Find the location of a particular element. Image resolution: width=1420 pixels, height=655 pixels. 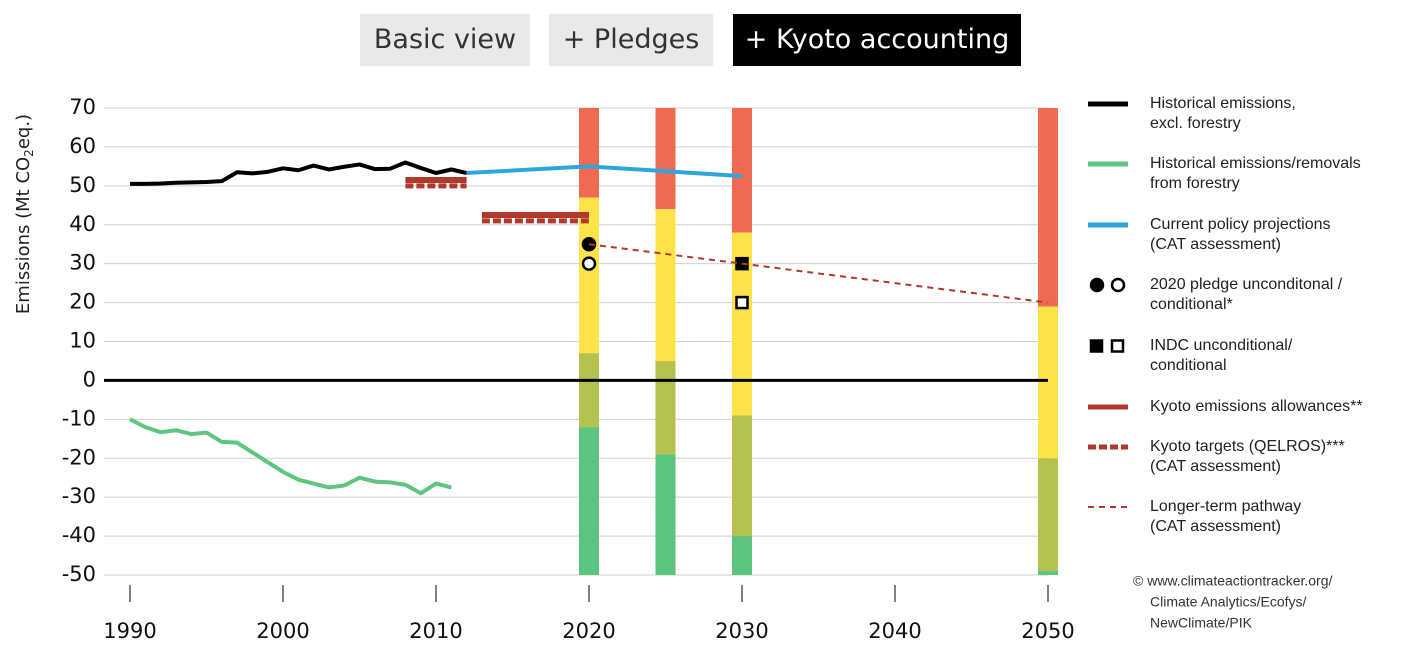

legend-label: excl. forestry is located at coordinates (1195, 123).